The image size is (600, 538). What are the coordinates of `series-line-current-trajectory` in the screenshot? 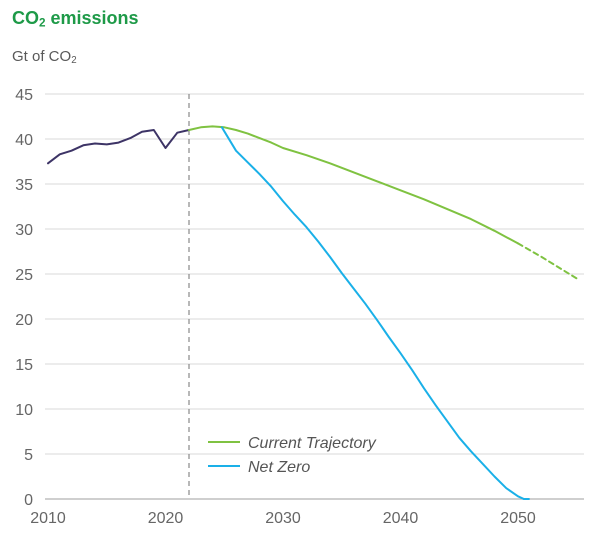 It's located at (353, 185).